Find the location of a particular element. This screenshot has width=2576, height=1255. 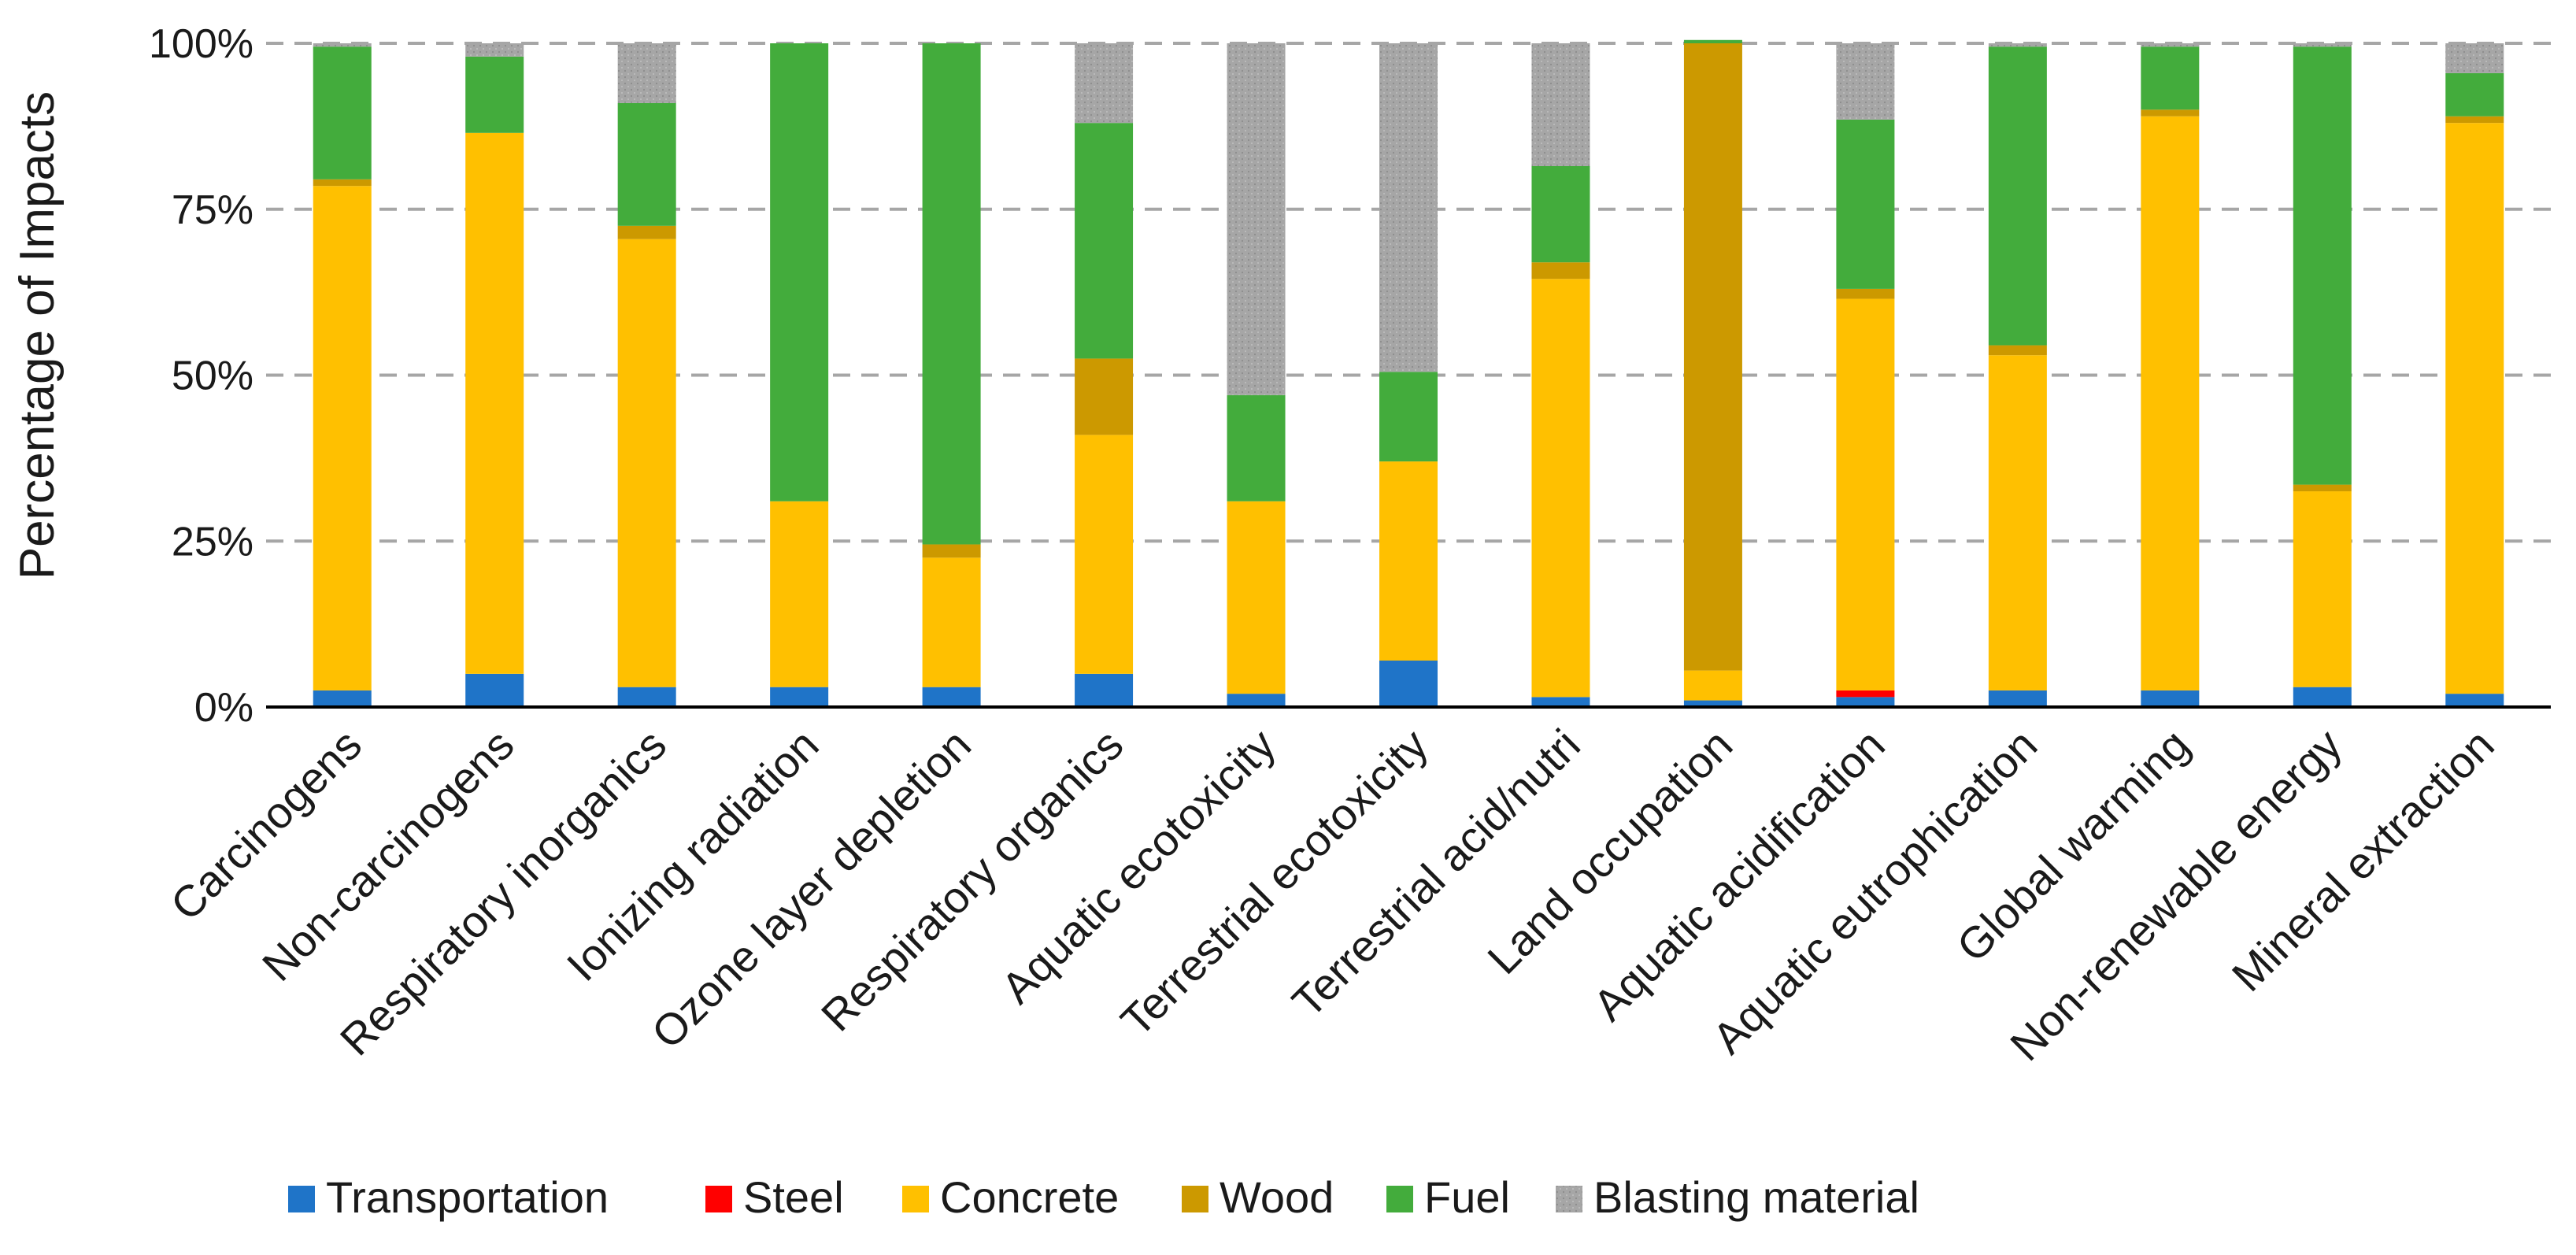

bar-mineral-extraction-transportation is located at coordinates (2474, 701).